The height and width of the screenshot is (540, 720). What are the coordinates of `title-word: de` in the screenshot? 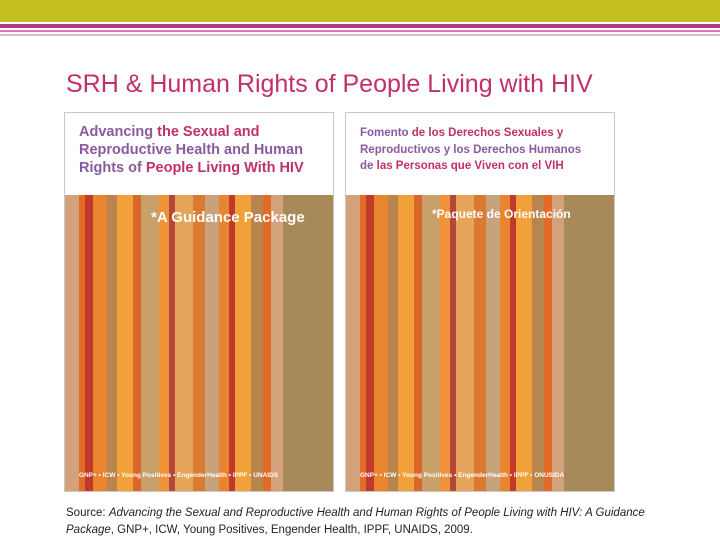 It's located at (368, 166).